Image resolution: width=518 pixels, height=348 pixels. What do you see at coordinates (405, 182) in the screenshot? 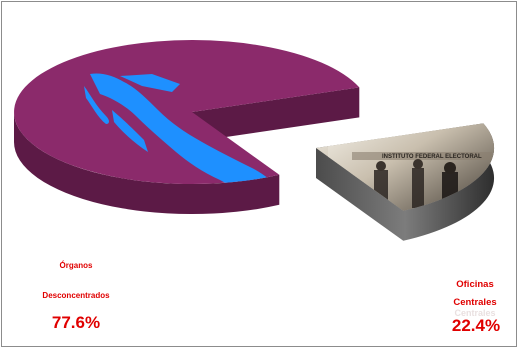
I see `slice-oficinas-centrales: INSTITUTO FEDERAL ELECTORAL` at bounding box center [405, 182].